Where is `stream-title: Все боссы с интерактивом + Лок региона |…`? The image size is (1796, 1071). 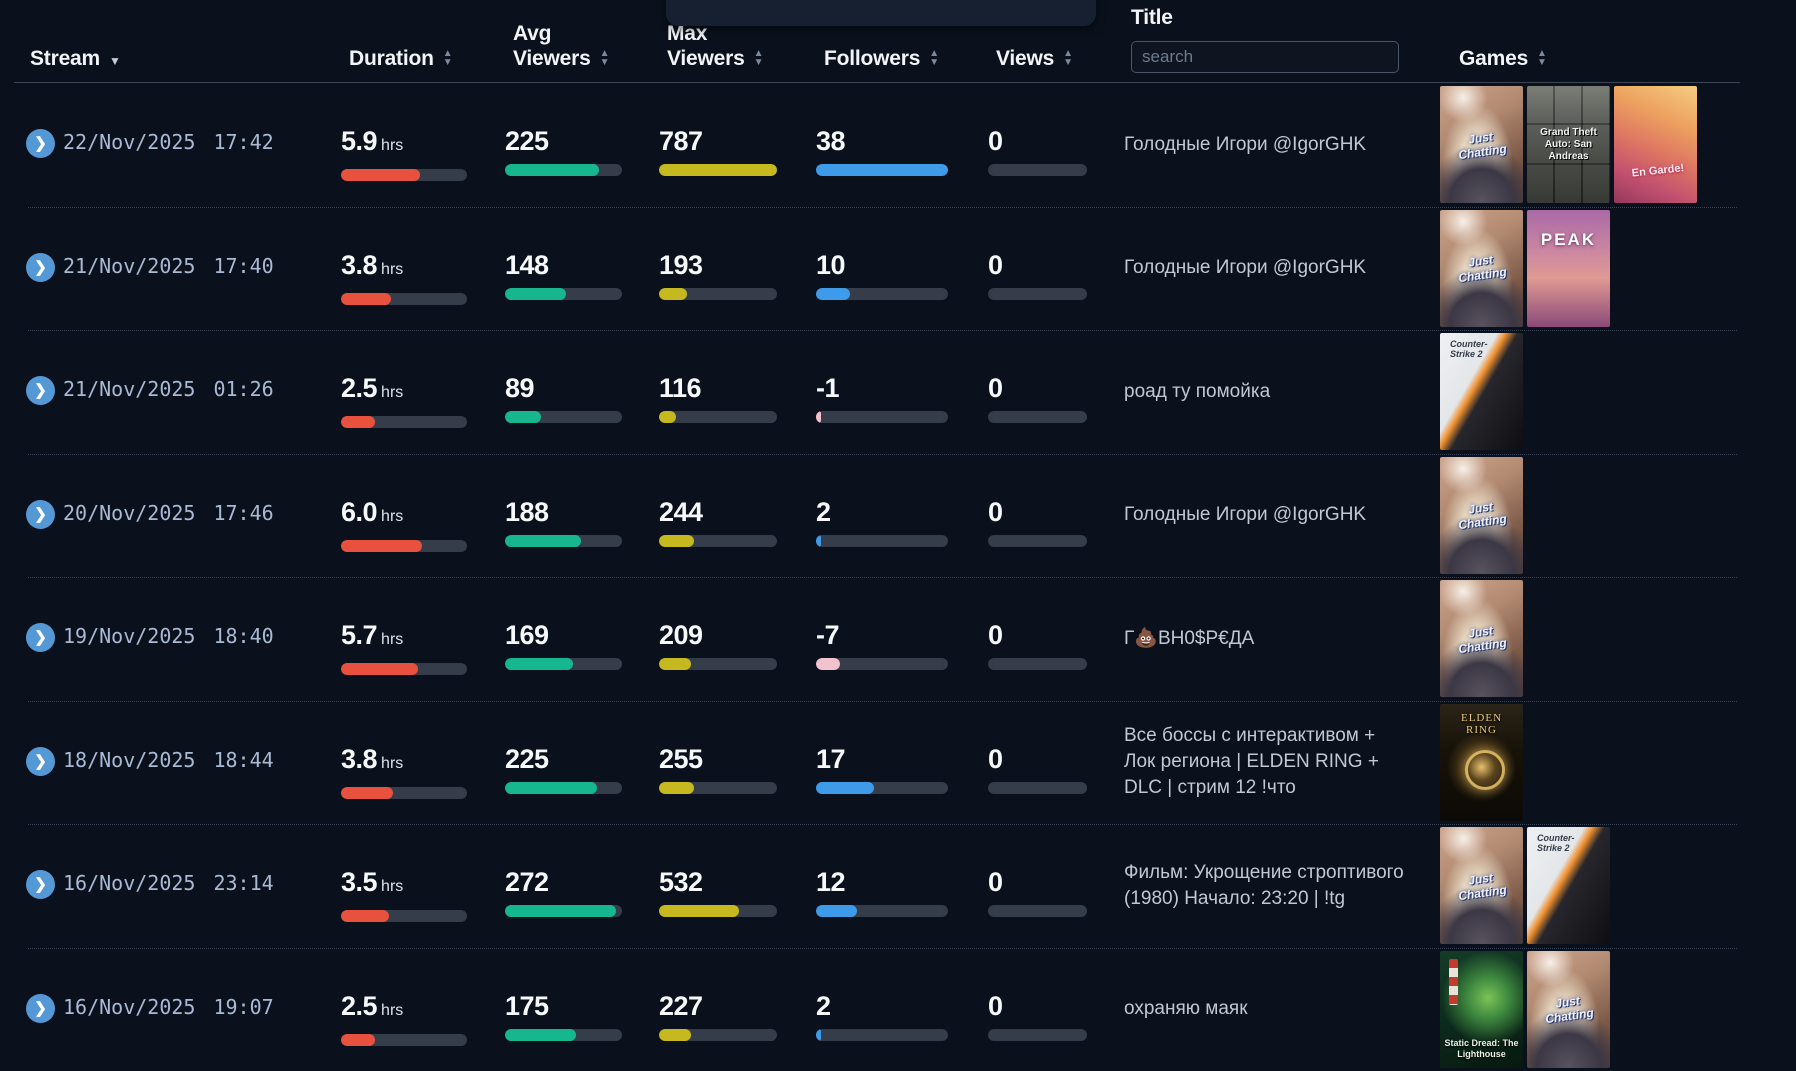
stream-title: Все боссы с интерактивом + Лок региона |… is located at coordinates (1251, 762).